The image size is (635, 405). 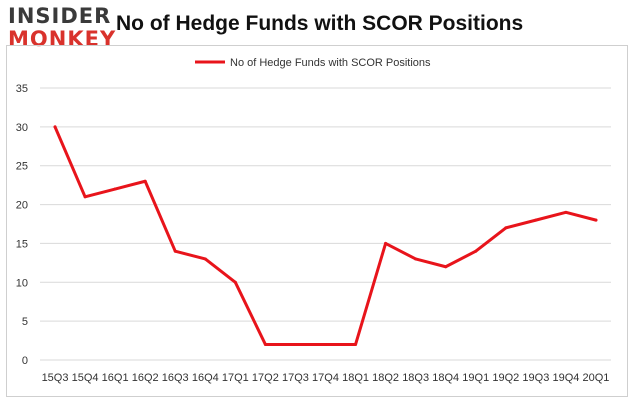 What do you see at coordinates (320, 23) in the screenshot?
I see `chart-title: No of Hedge Funds with SCOR Positions` at bounding box center [320, 23].